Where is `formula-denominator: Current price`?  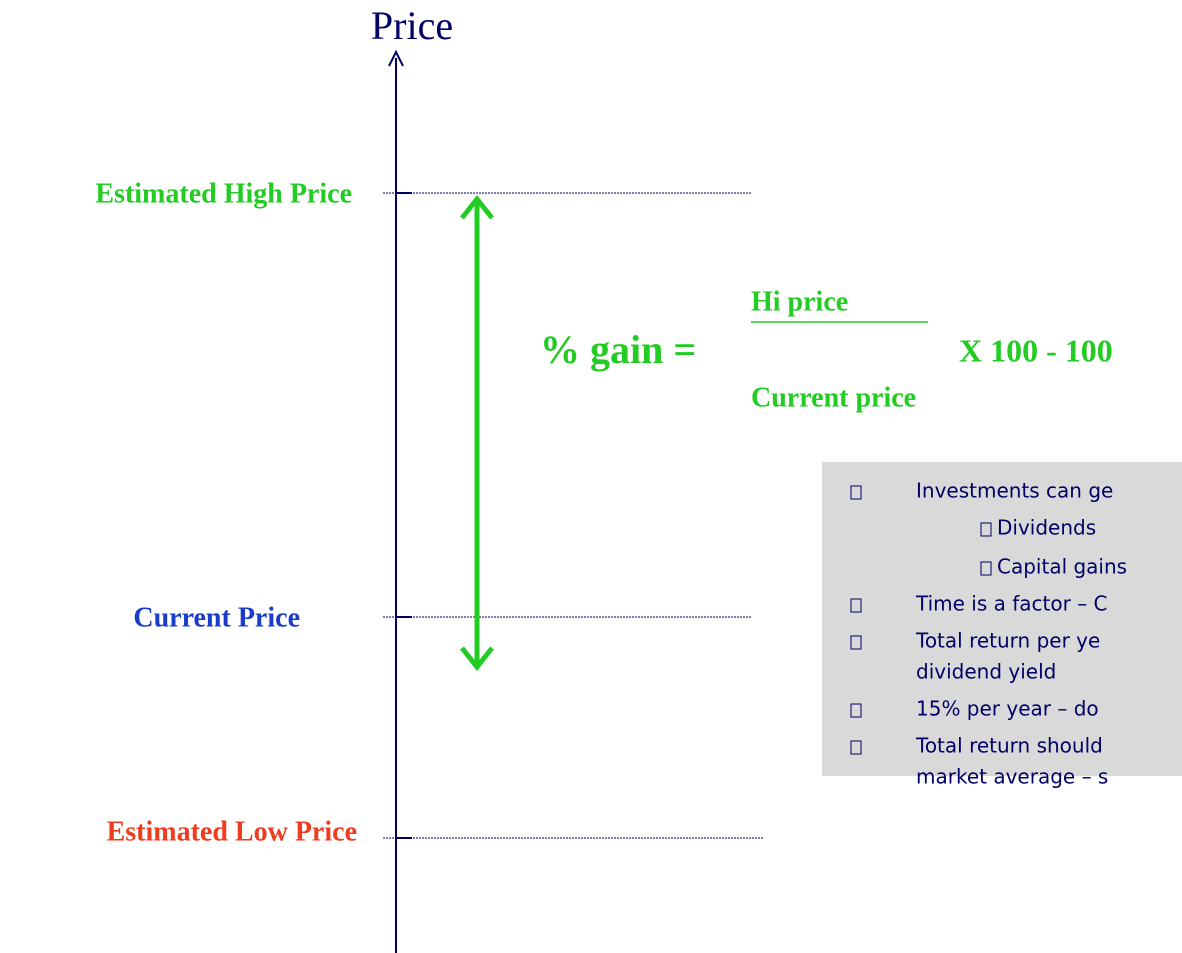
formula-denominator: Current price is located at coordinates (833, 397).